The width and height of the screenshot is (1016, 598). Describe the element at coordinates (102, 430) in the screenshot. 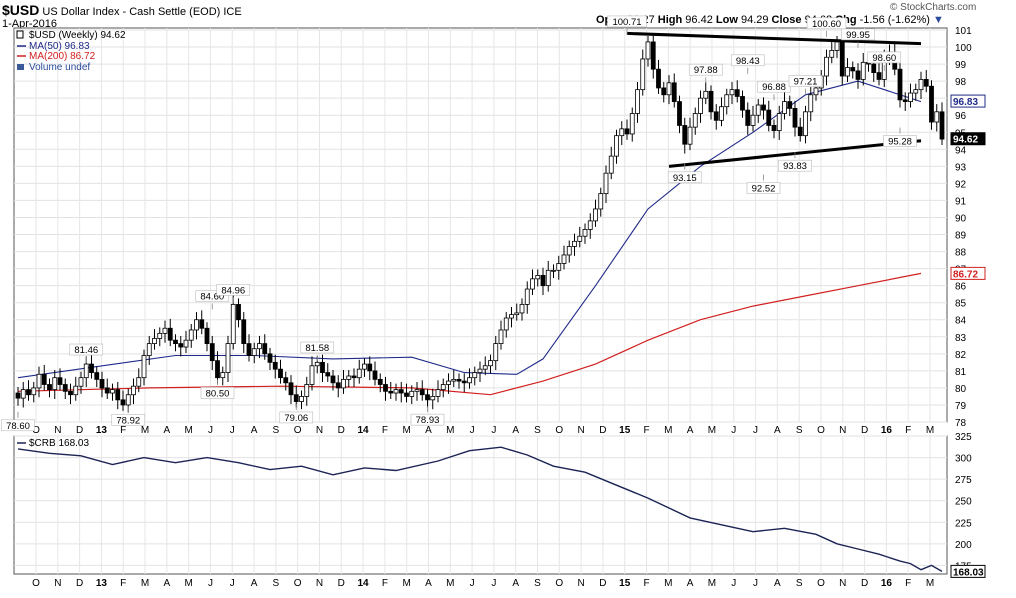

I see `price-x-tick: 13` at that location.